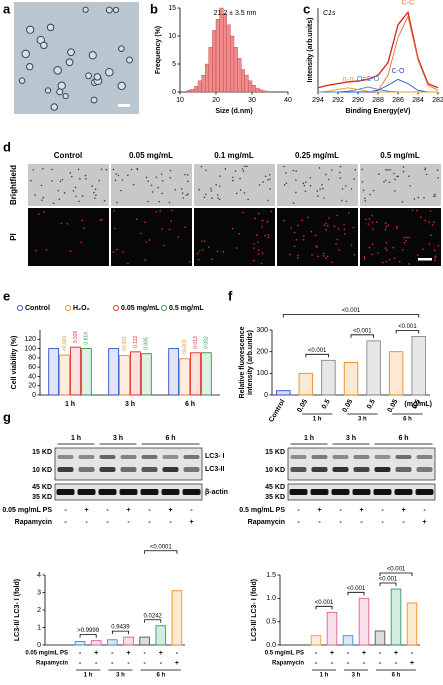 Image resolution: width=443 pixels, height=685 pixels. What do you see at coordinates (416, 404) in the screenshot?
I see `x-tick-label: 0.5` at bounding box center [416, 404].